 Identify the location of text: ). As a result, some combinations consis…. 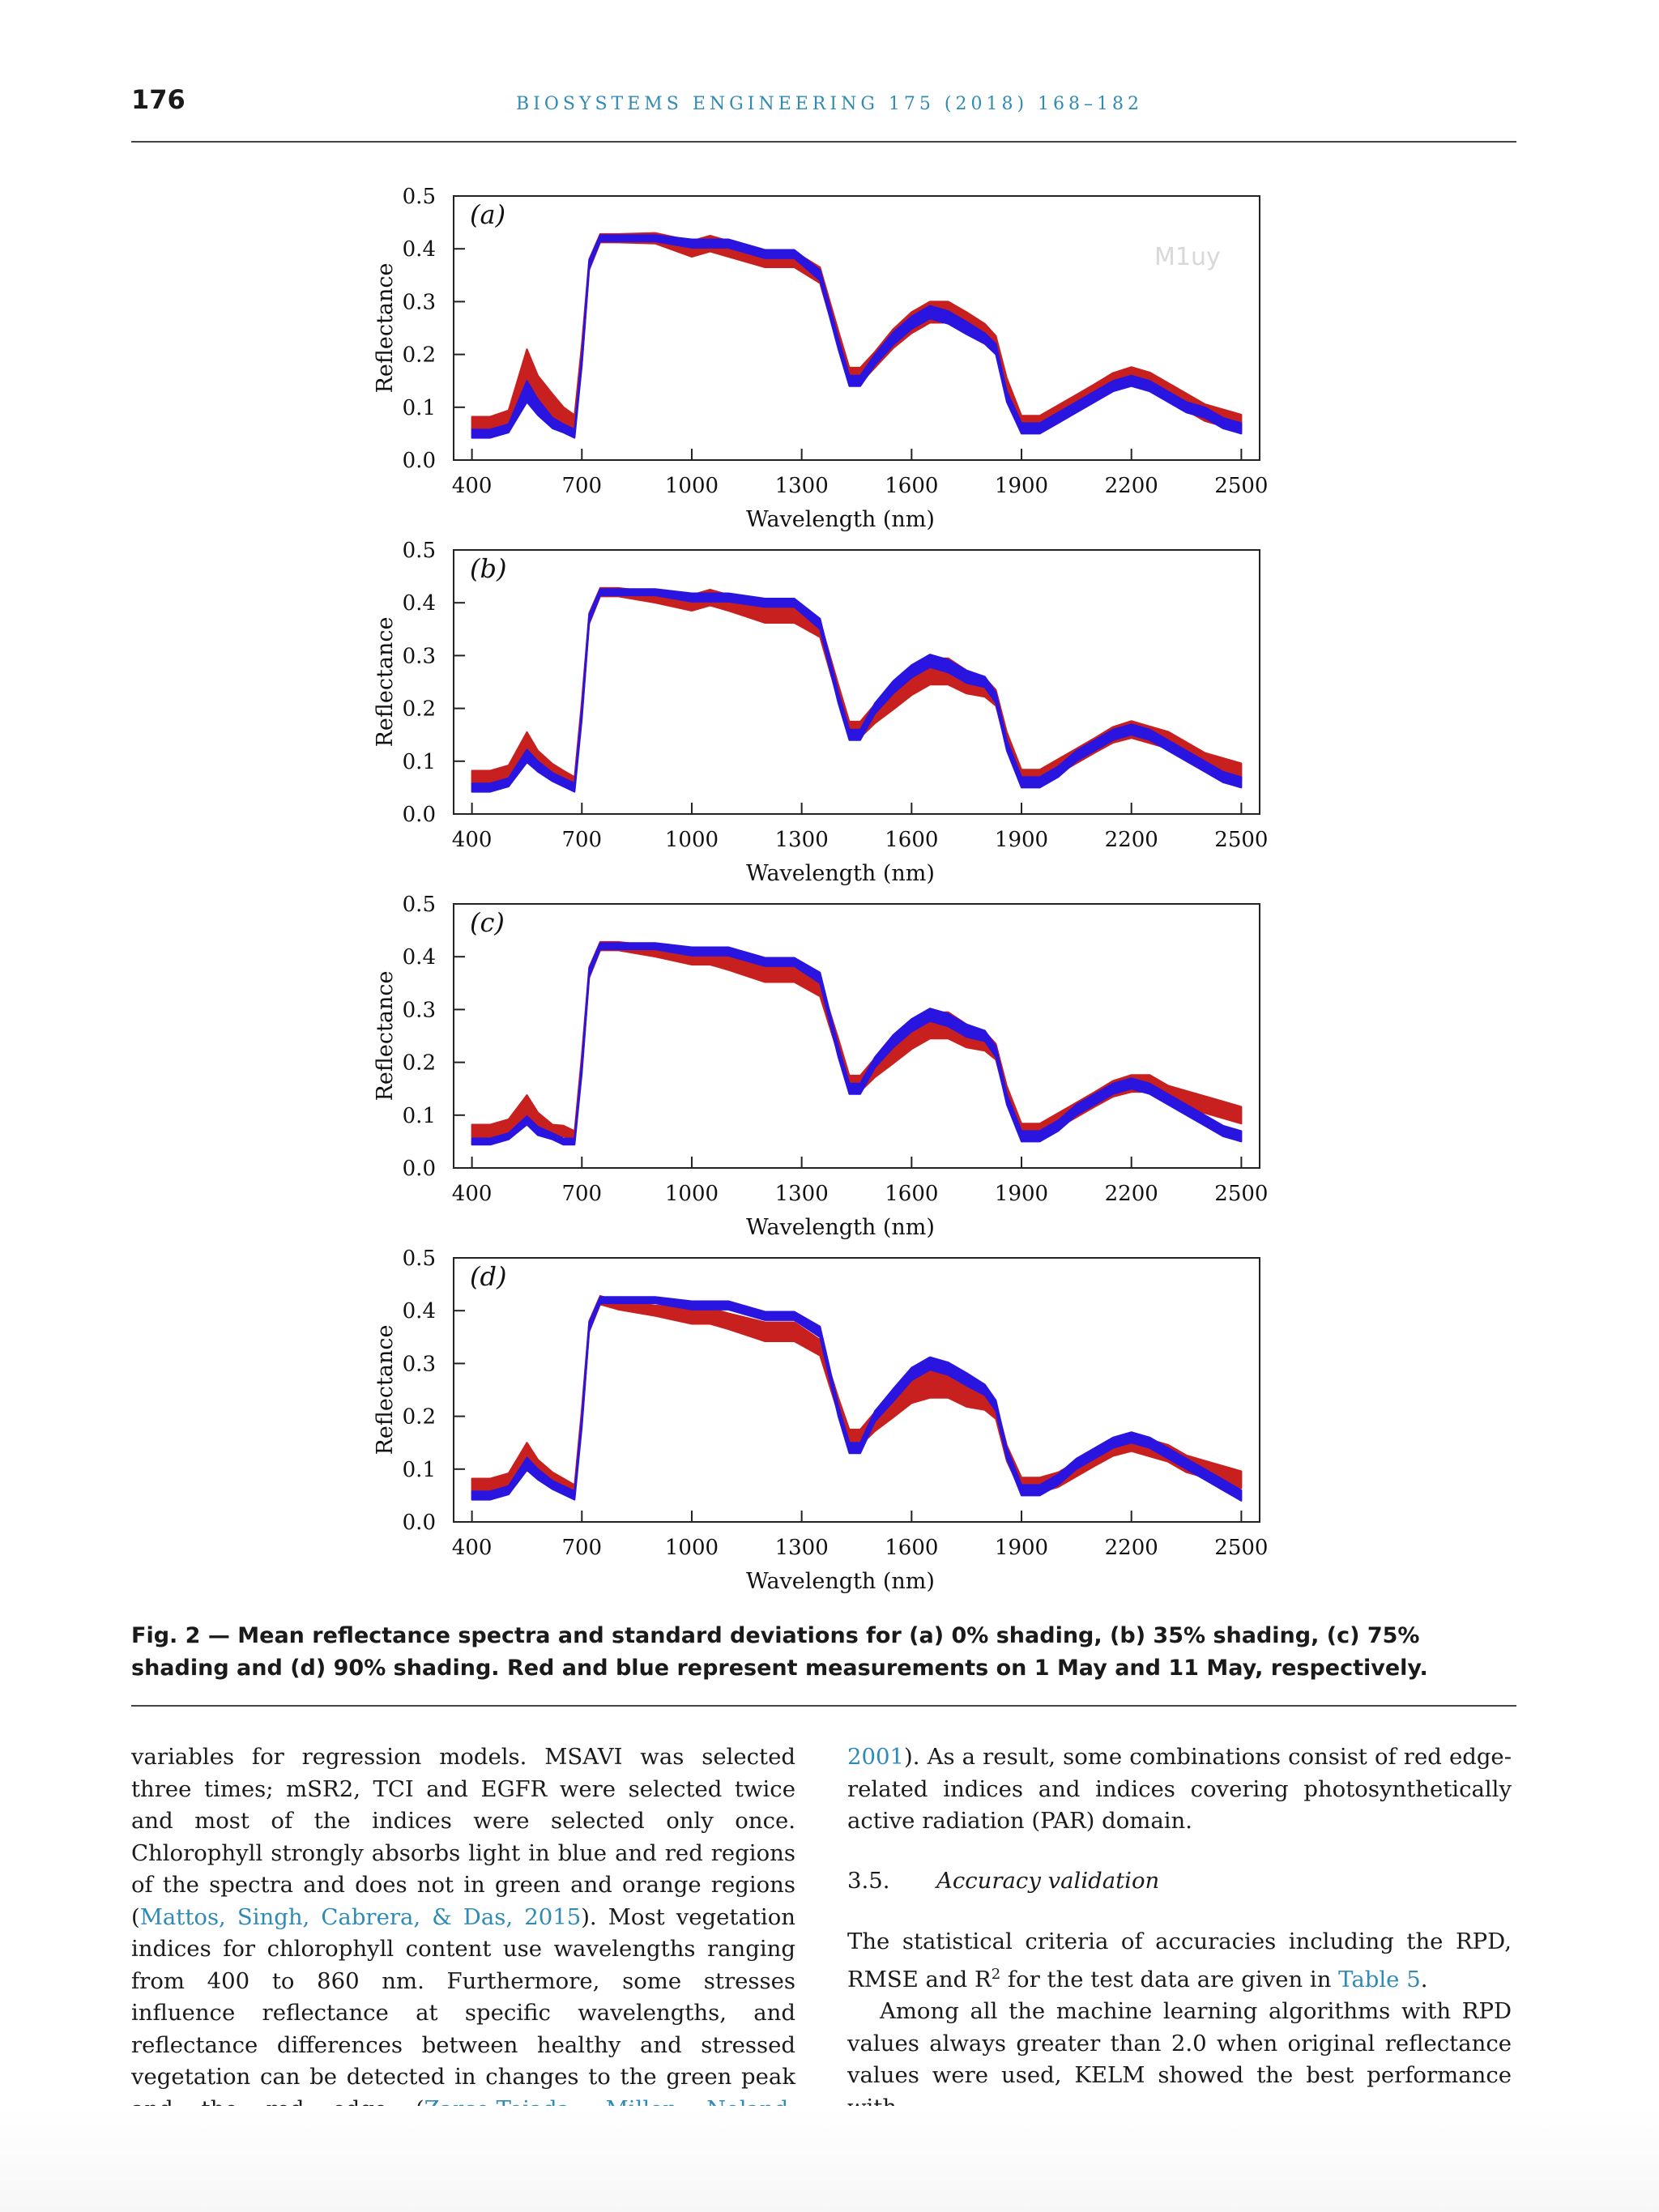
(1179, 1789).